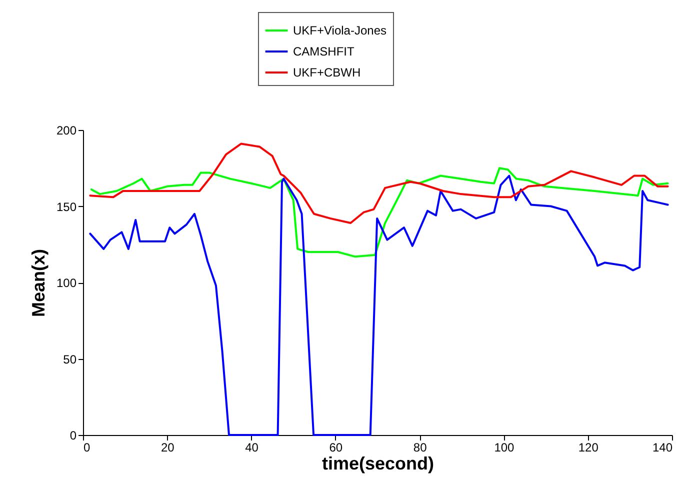 The width and height of the screenshot is (686, 484). What do you see at coordinates (504, 447) in the screenshot?
I see `x-tick-label: 100` at bounding box center [504, 447].